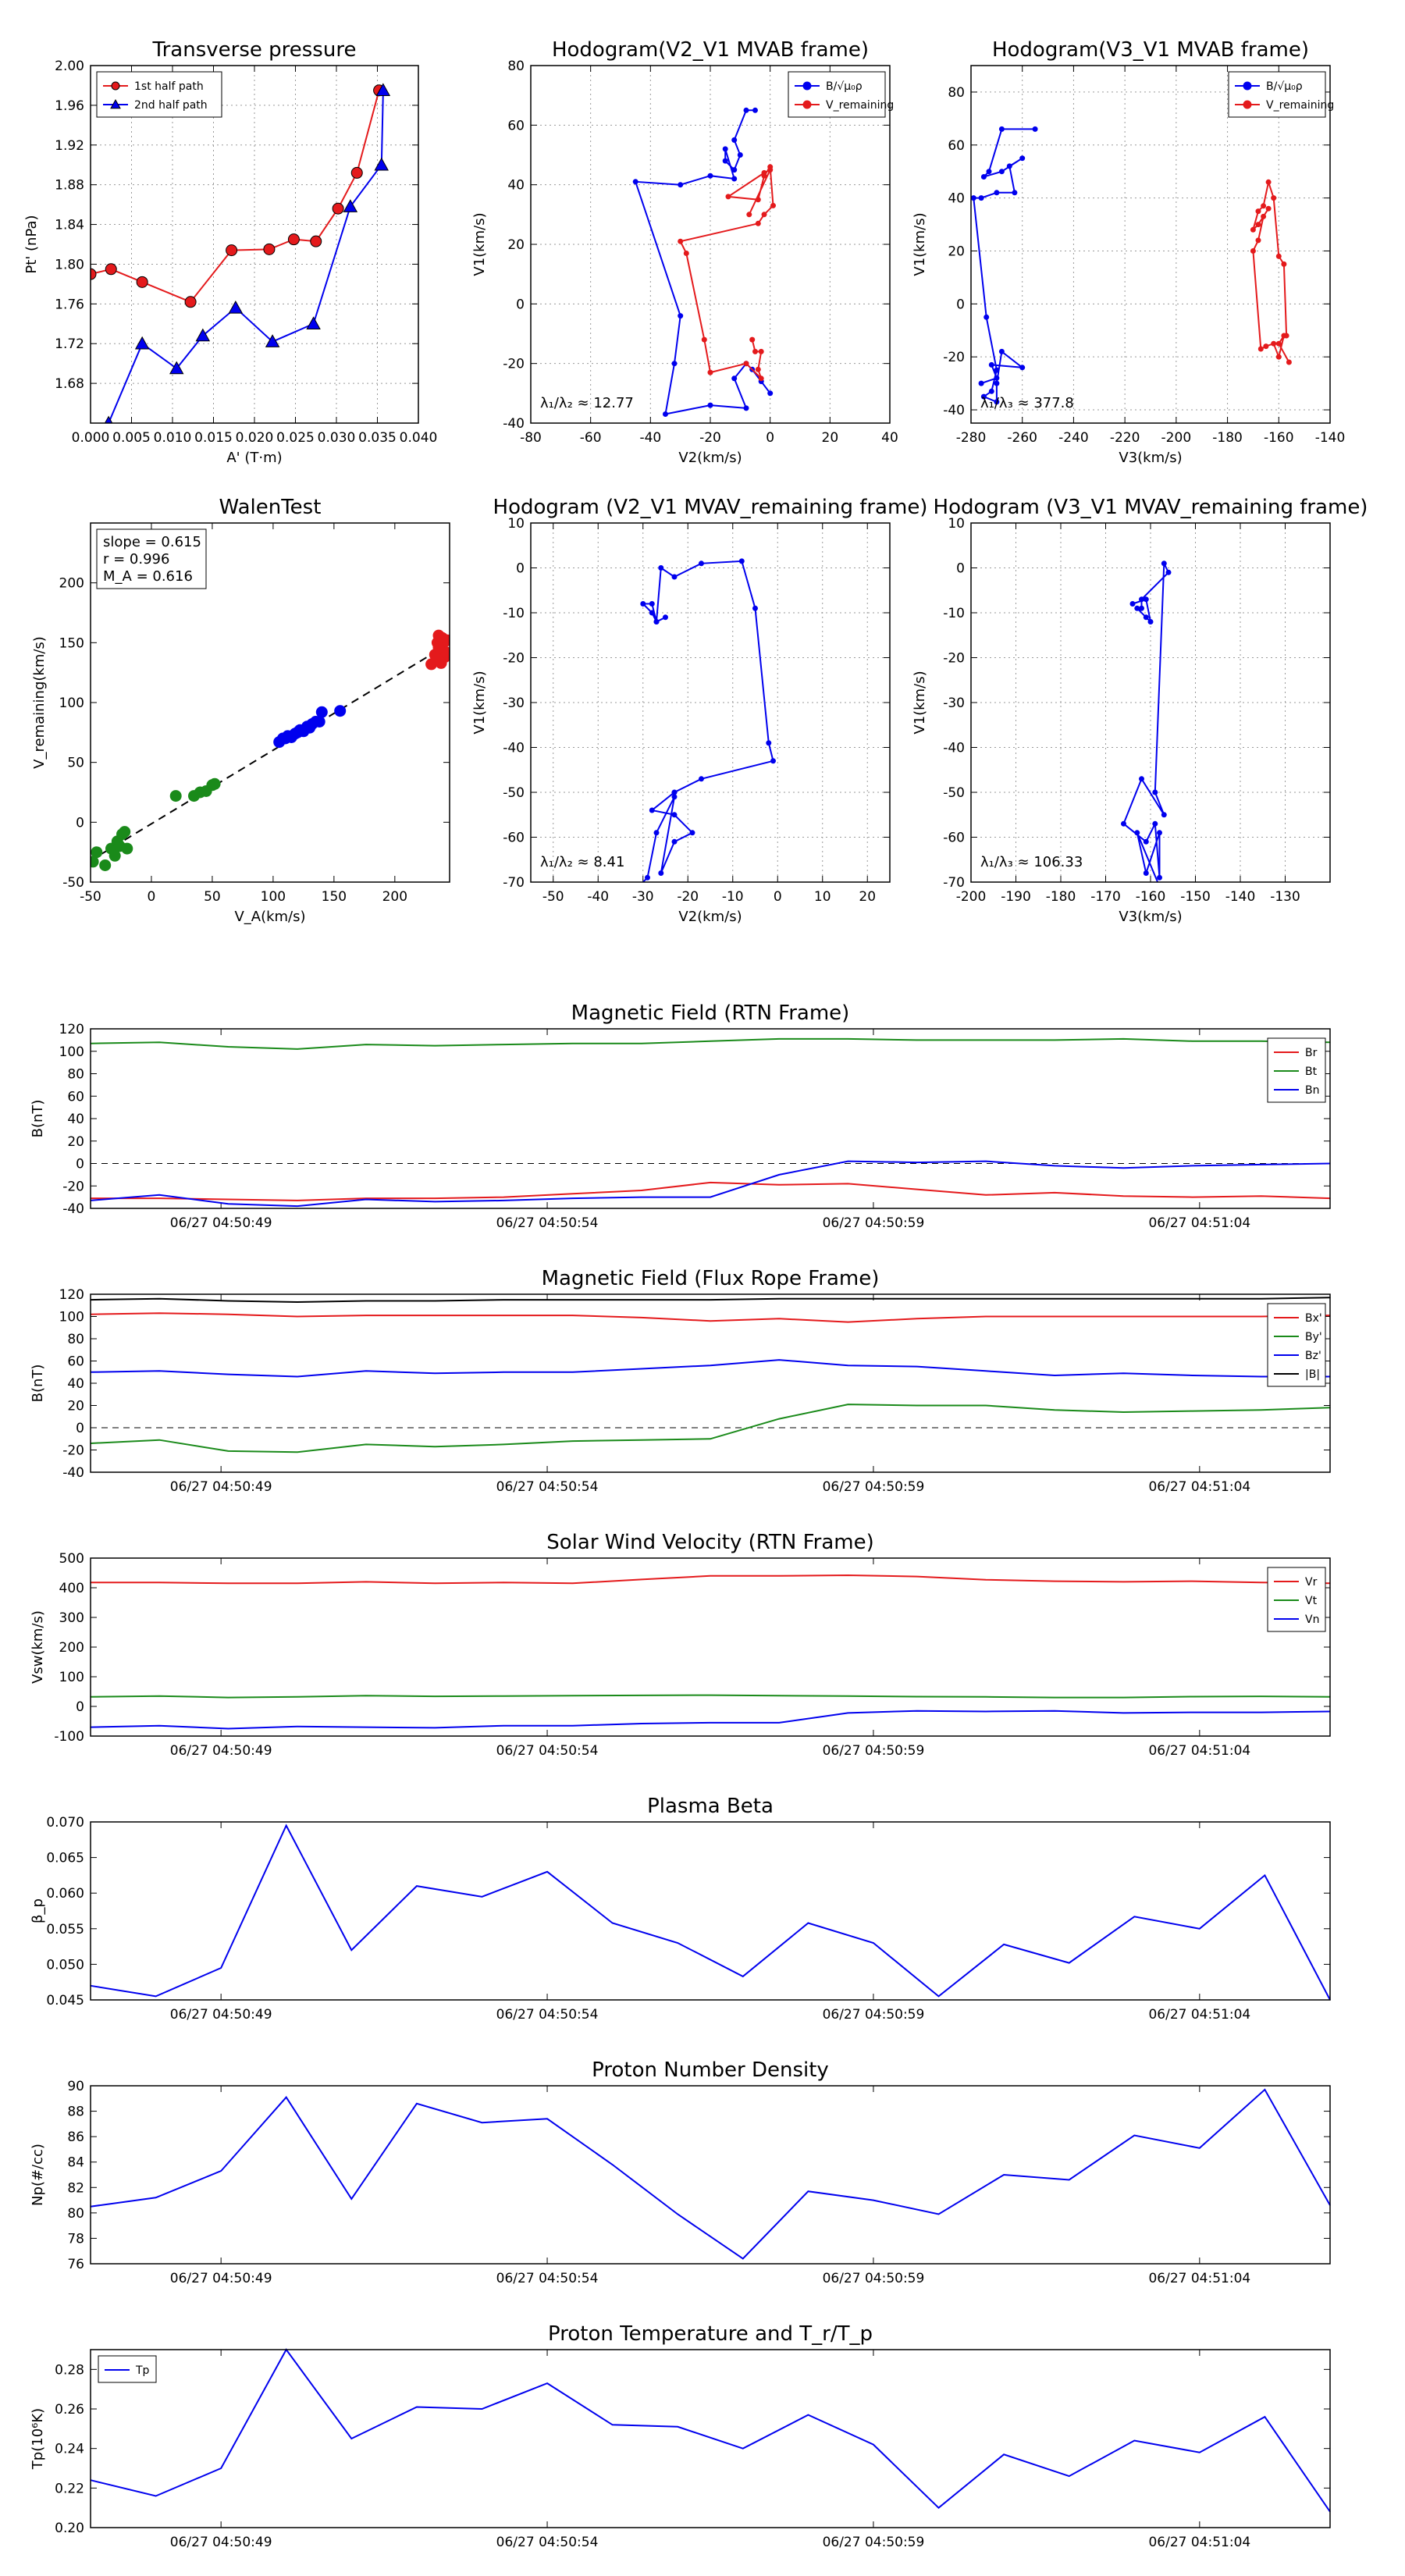  I want to click on series-By', so click(711, 1428).